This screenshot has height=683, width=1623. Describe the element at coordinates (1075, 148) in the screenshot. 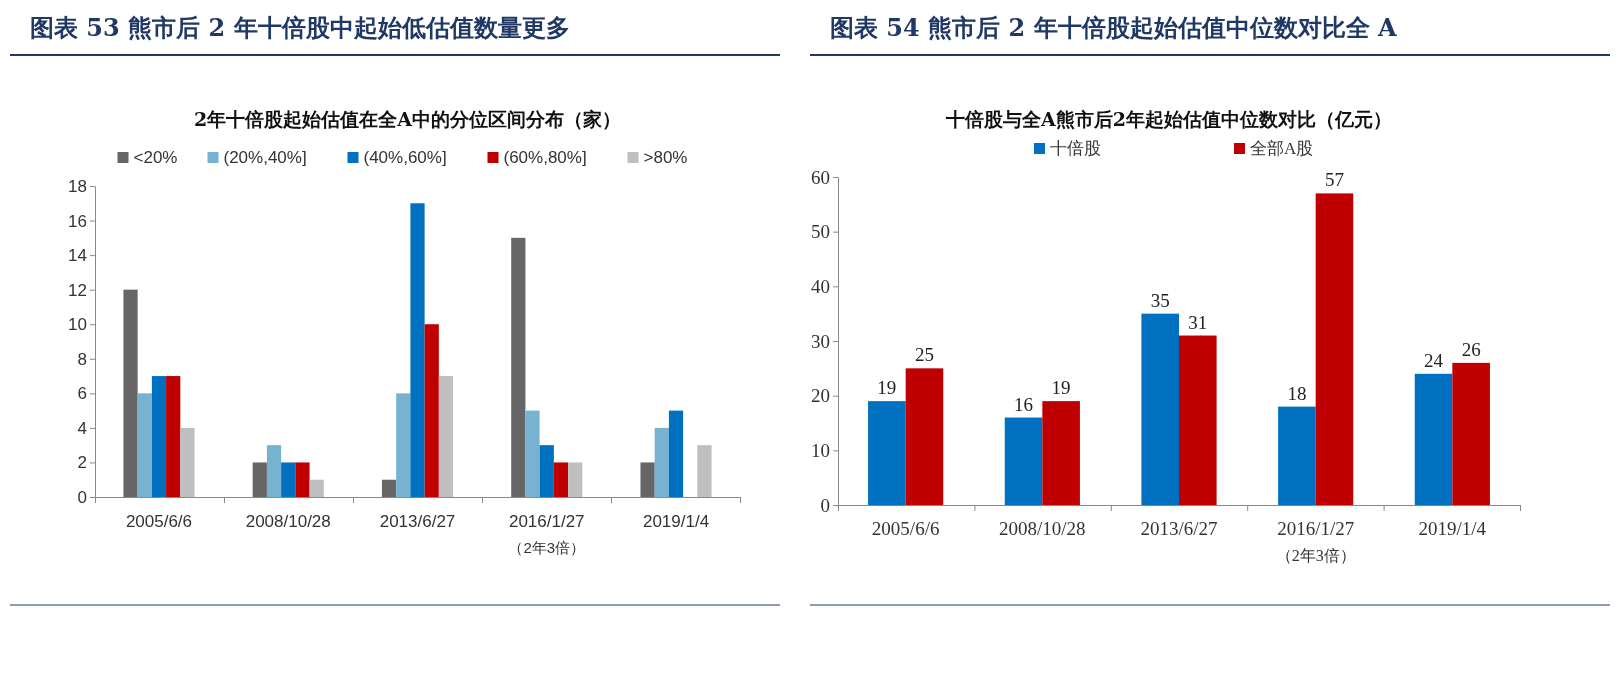

I see `legend-label: 十倍股` at that location.